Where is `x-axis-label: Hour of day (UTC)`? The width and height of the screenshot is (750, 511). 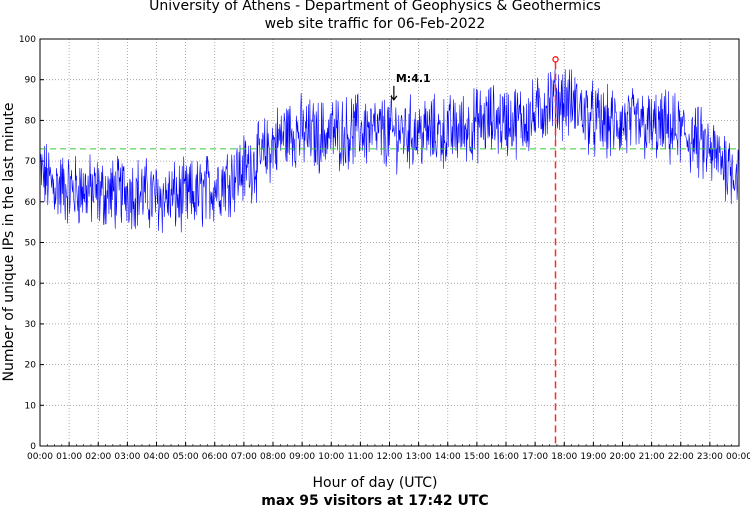 x-axis-label: Hour of day (UTC) is located at coordinates (375, 483).